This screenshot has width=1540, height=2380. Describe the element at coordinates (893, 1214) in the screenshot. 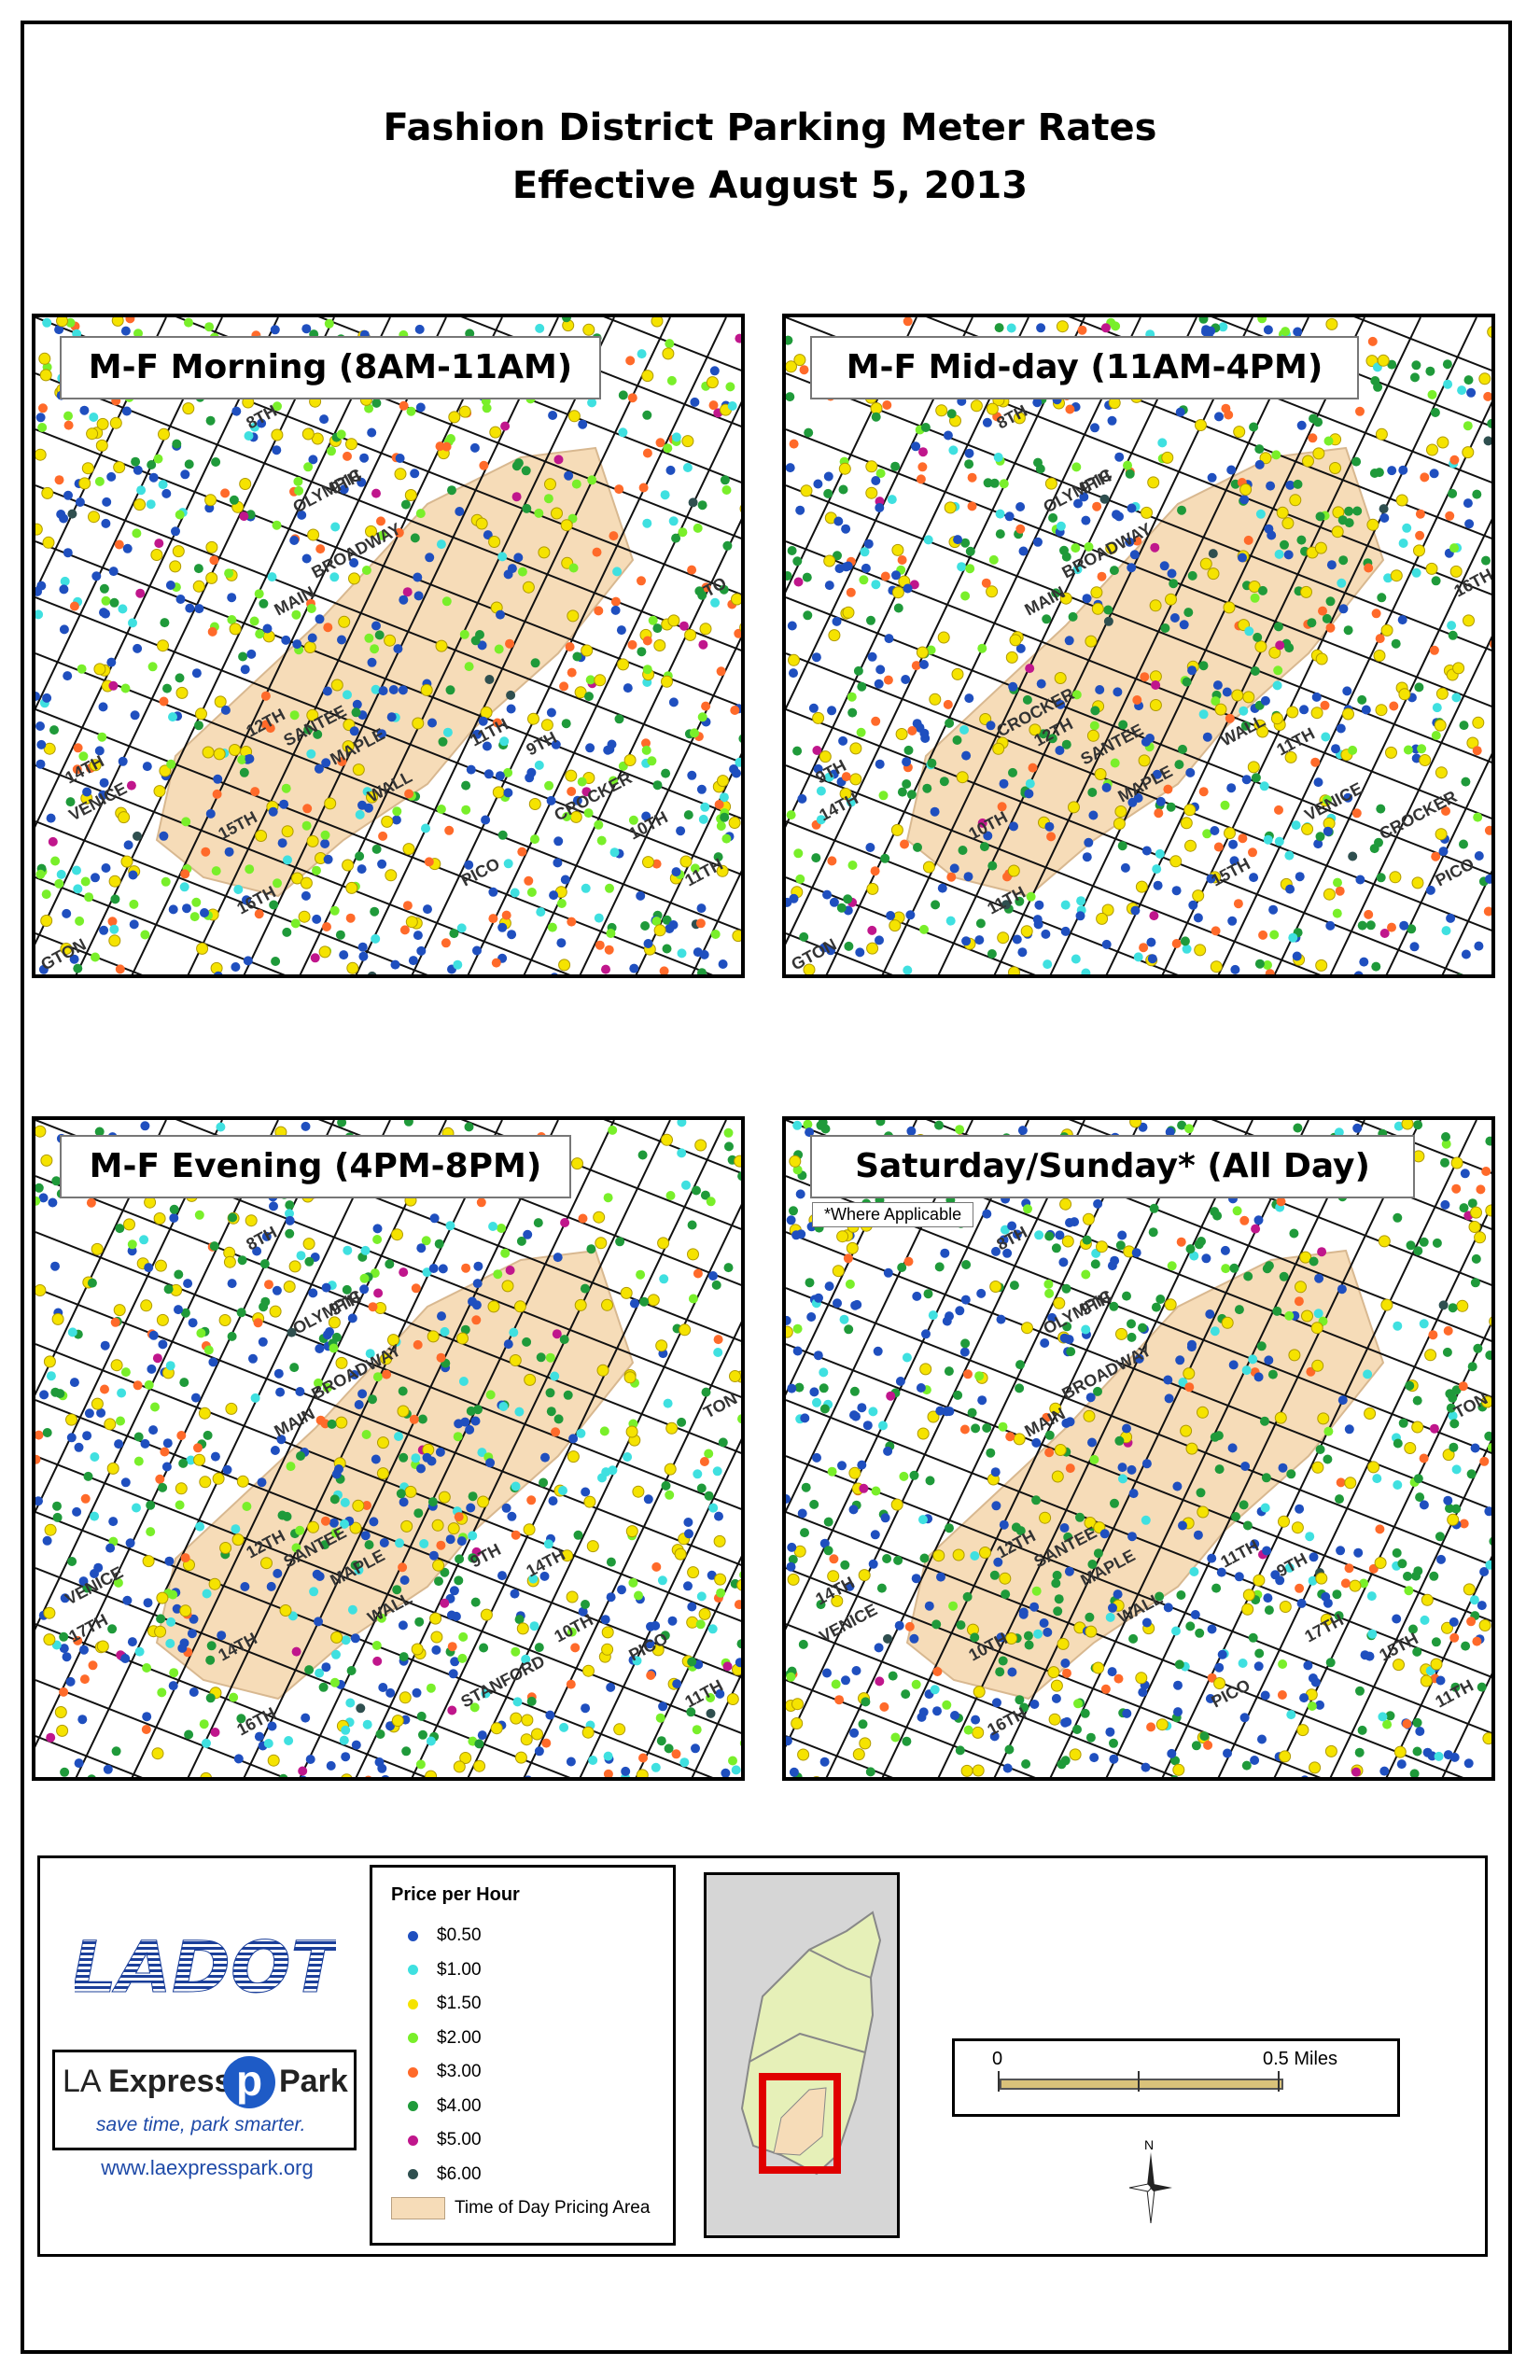

I see `panel-note: *Where Applicable` at that location.